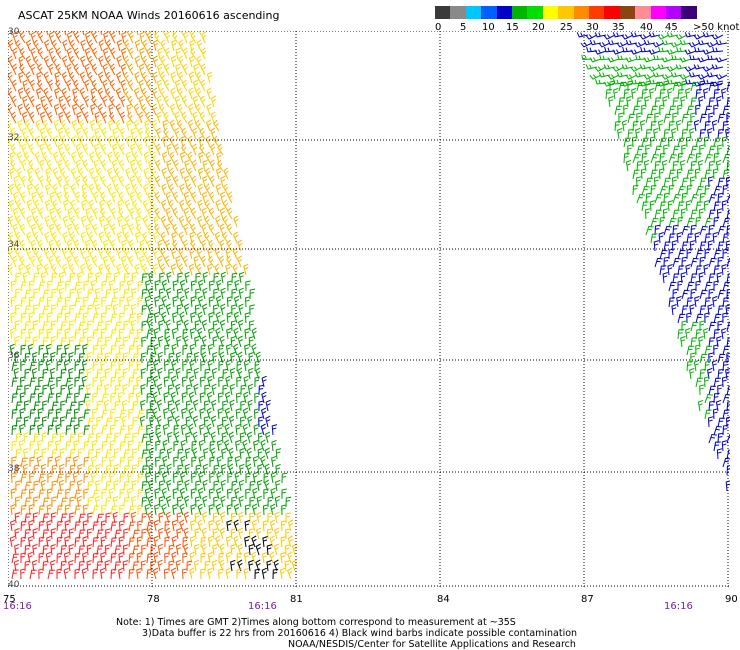 The width and height of the screenshot is (740, 650). What do you see at coordinates (618, 27) in the screenshot?
I see `colorbar-label: 35` at bounding box center [618, 27].